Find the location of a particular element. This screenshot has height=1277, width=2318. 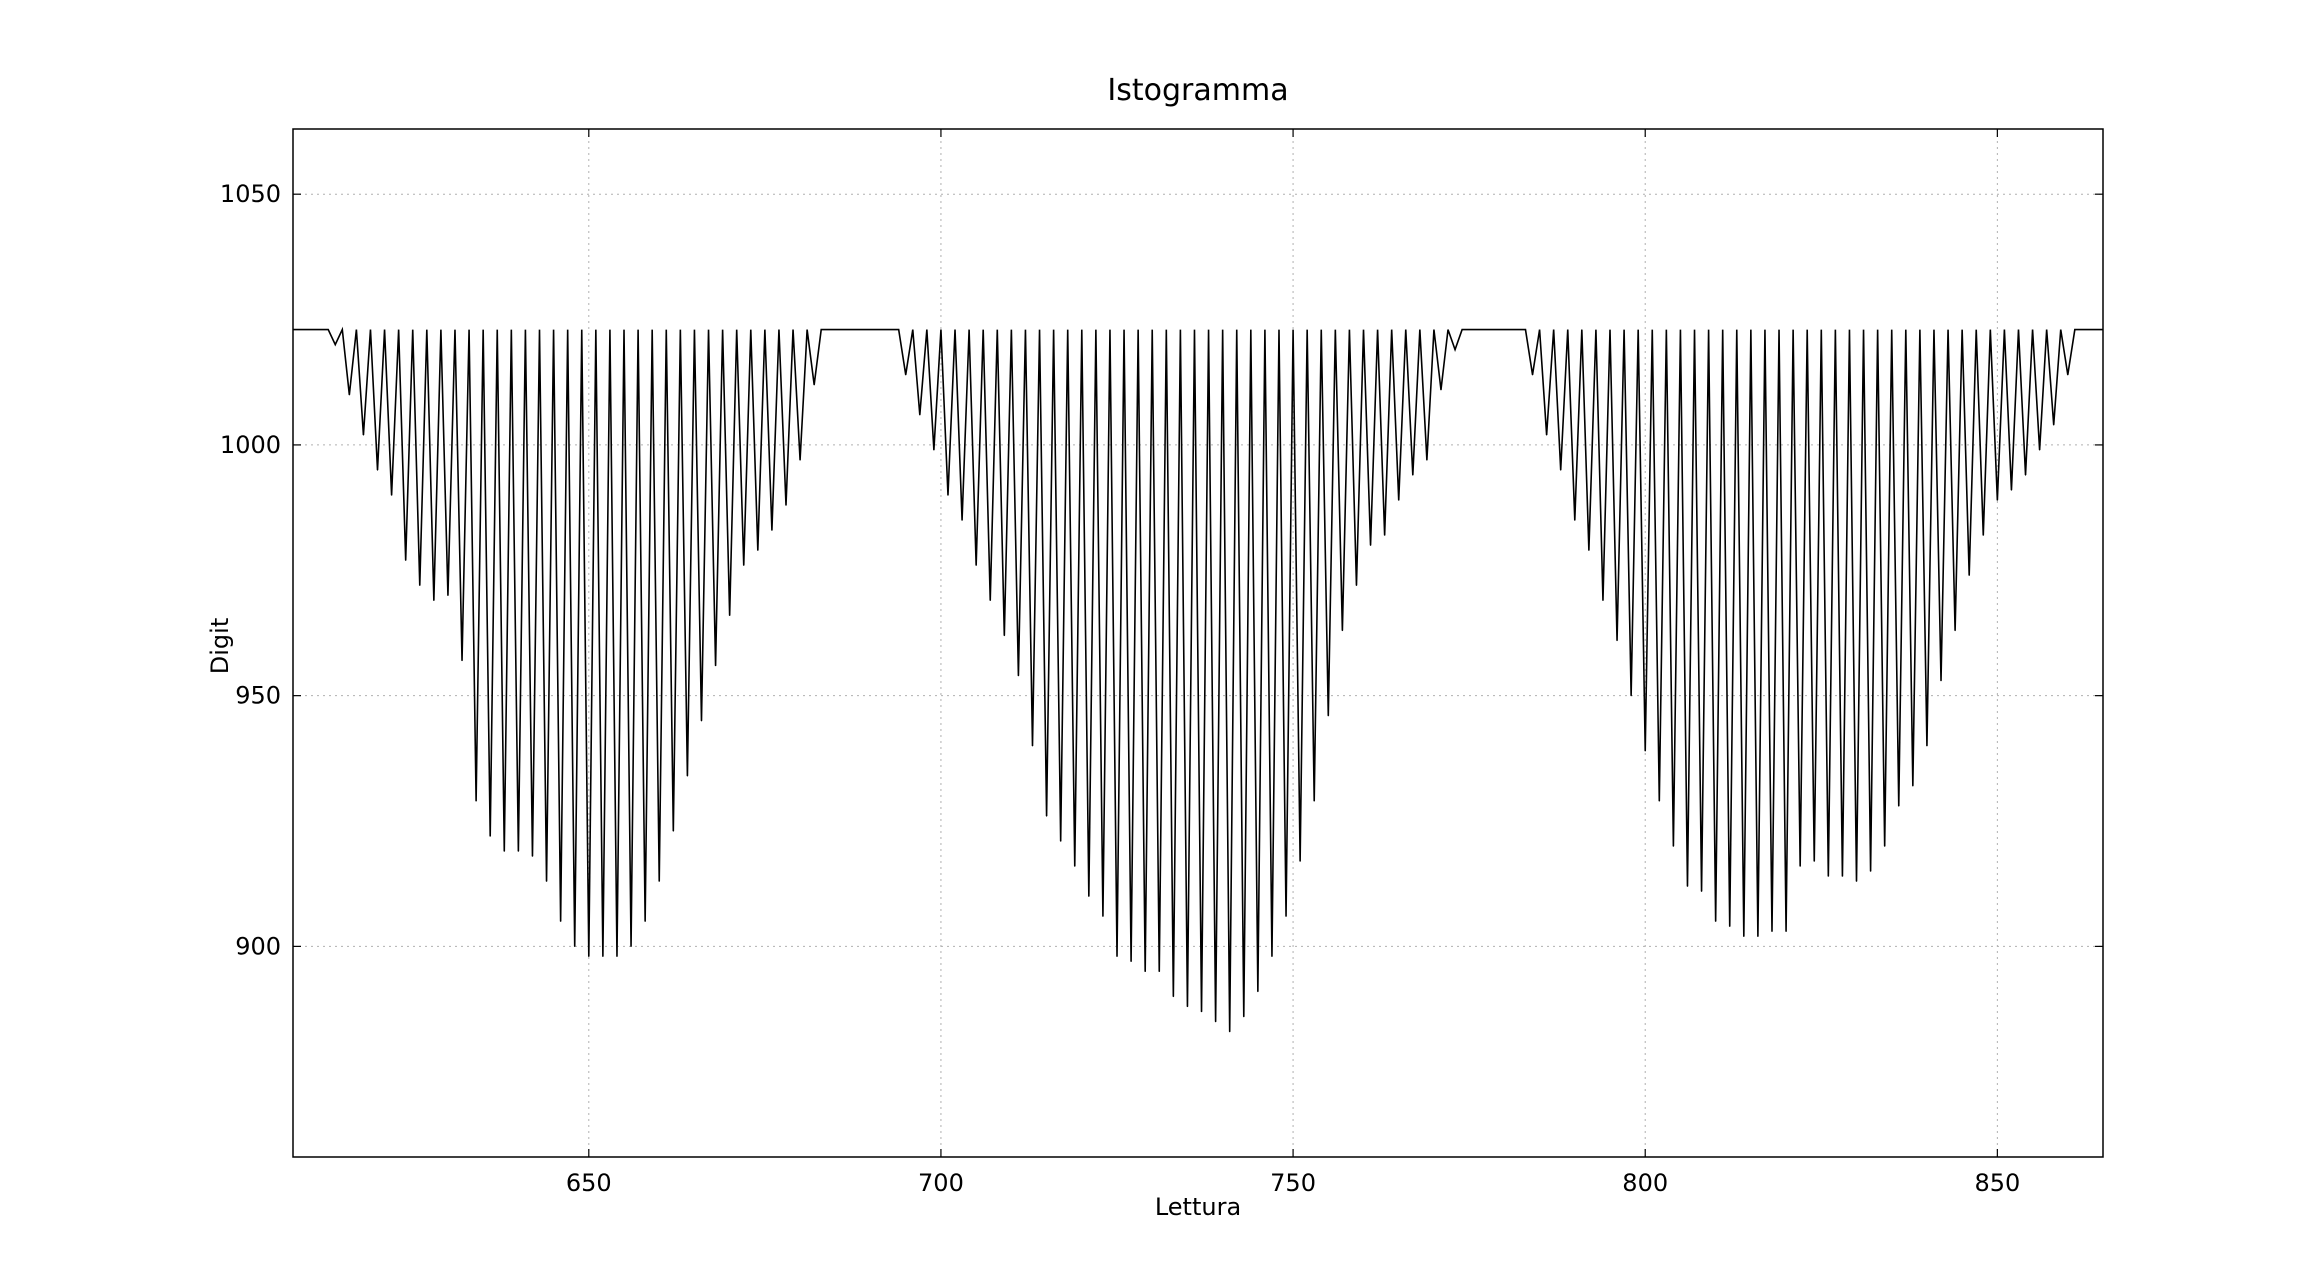

x-tick-label: 750 is located at coordinates (1293, 1183).